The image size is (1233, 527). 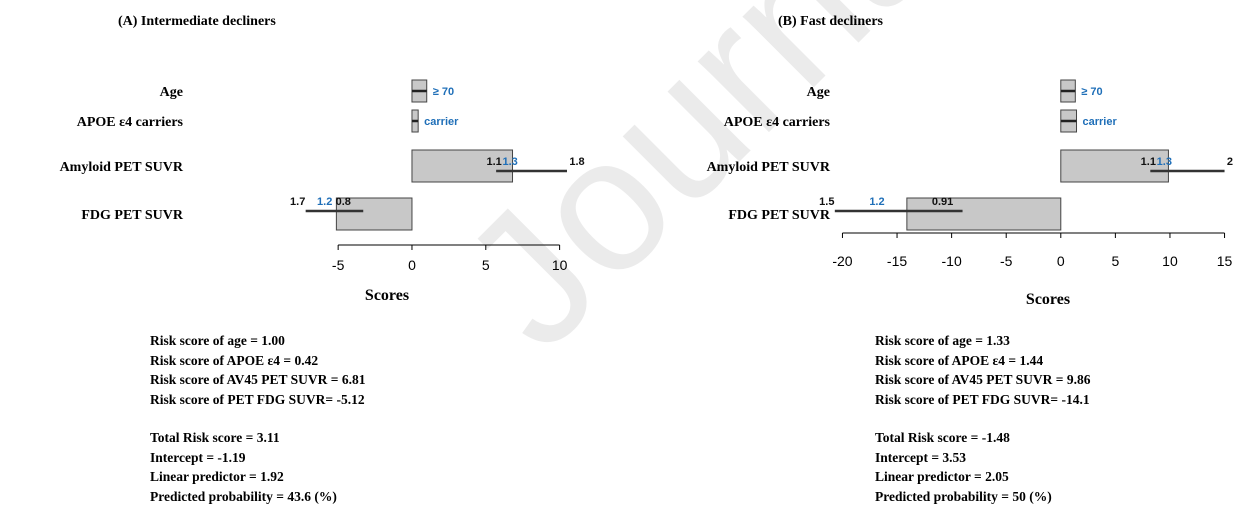 What do you see at coordinates (1006, 261) in the screenshot?
I see `x-tick-label-b-3: -5` at bounding box center [1006, 261].